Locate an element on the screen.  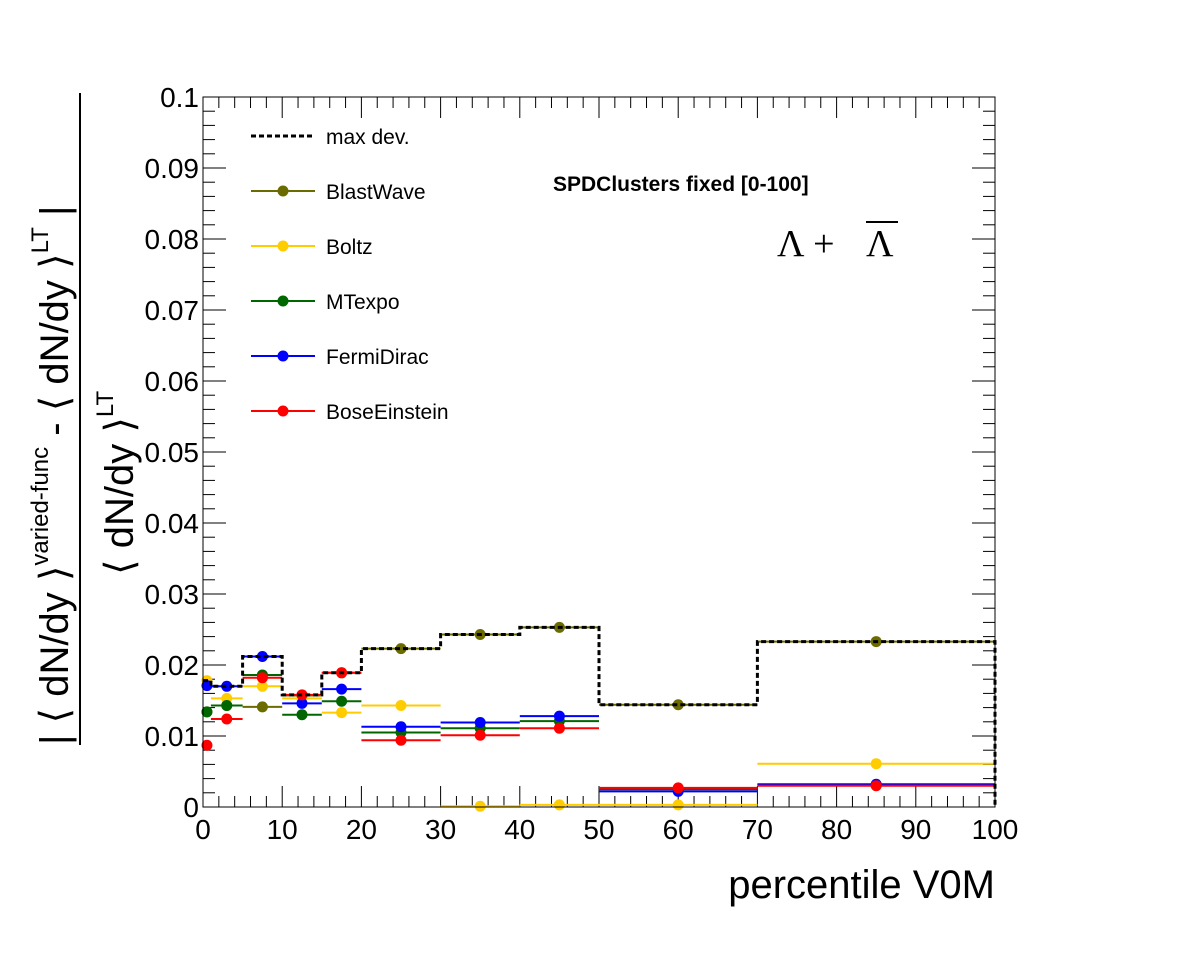
y-tick-label: 0.06 is located at coordinates (172, 381).